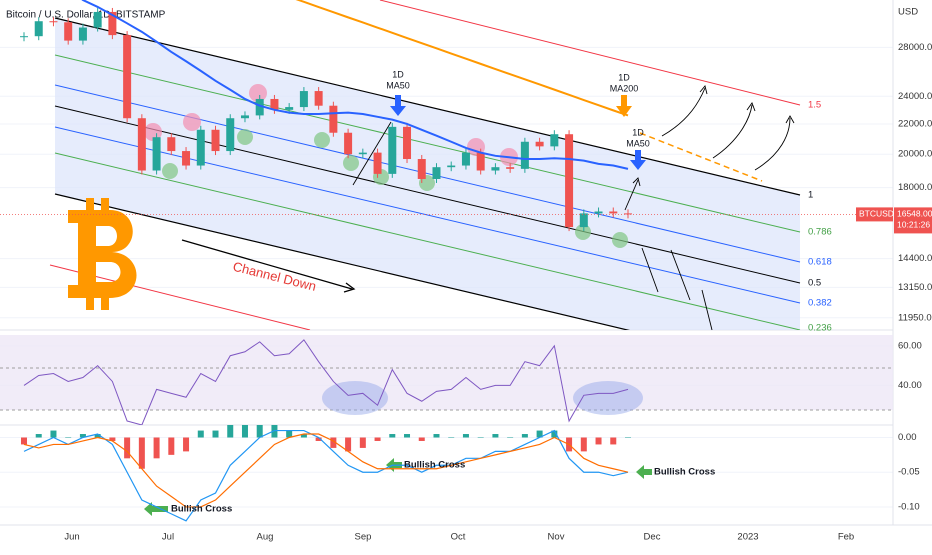 The height and width of the screenshot is (555, 932). I want to click on chart-title: Bitcoin / U.S. Dollar, 1D, BITSTAMP, so click(86, 15).